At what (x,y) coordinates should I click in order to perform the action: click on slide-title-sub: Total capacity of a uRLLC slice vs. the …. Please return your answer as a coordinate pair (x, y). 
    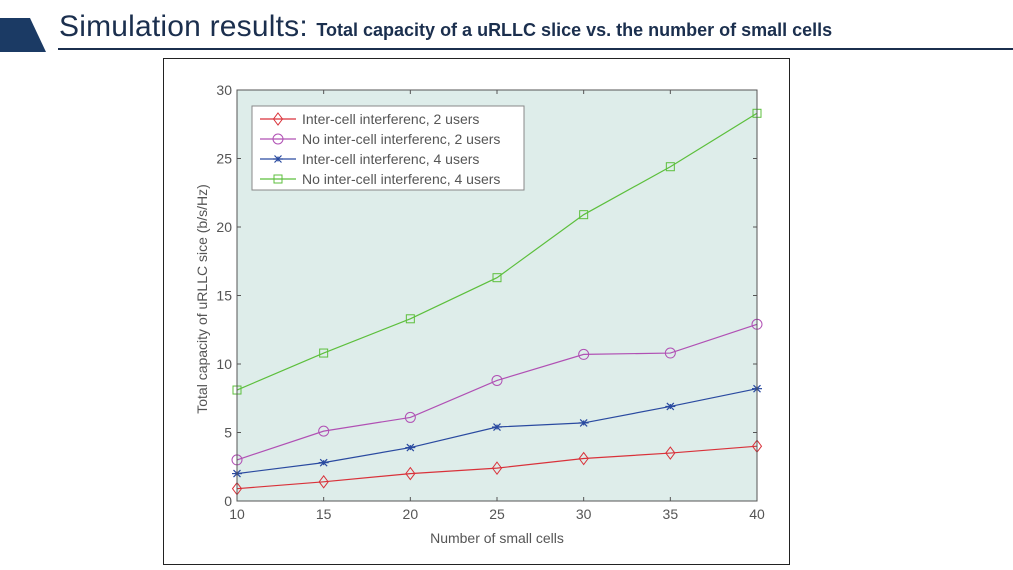
    Looking at the image, I should click on (574, 30).